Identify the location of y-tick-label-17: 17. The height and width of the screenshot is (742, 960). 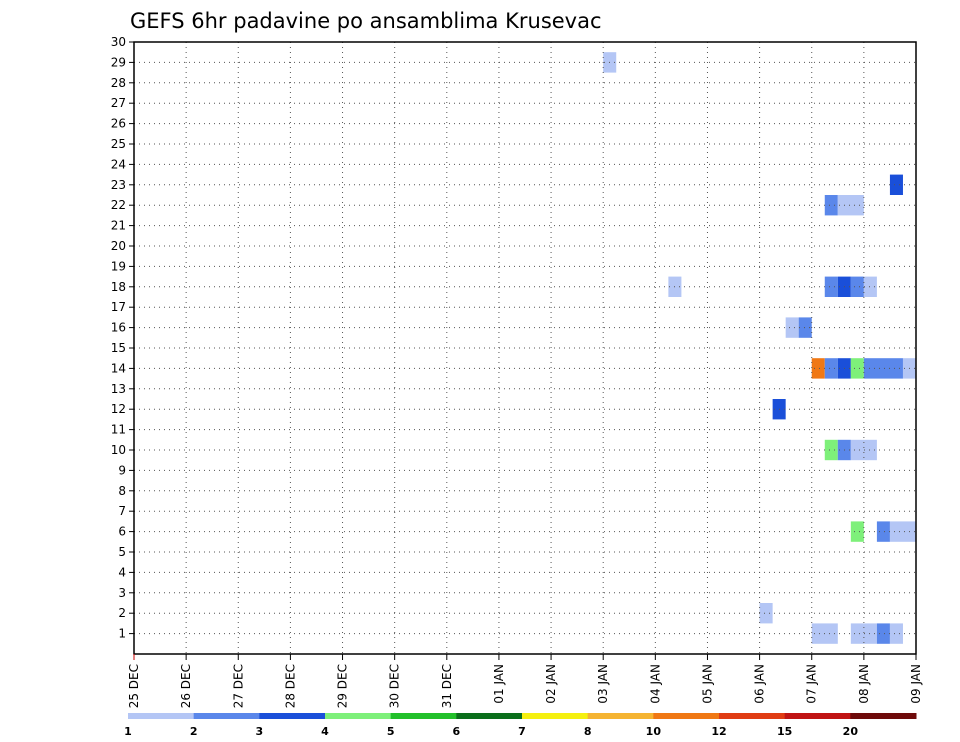
(118, 307).